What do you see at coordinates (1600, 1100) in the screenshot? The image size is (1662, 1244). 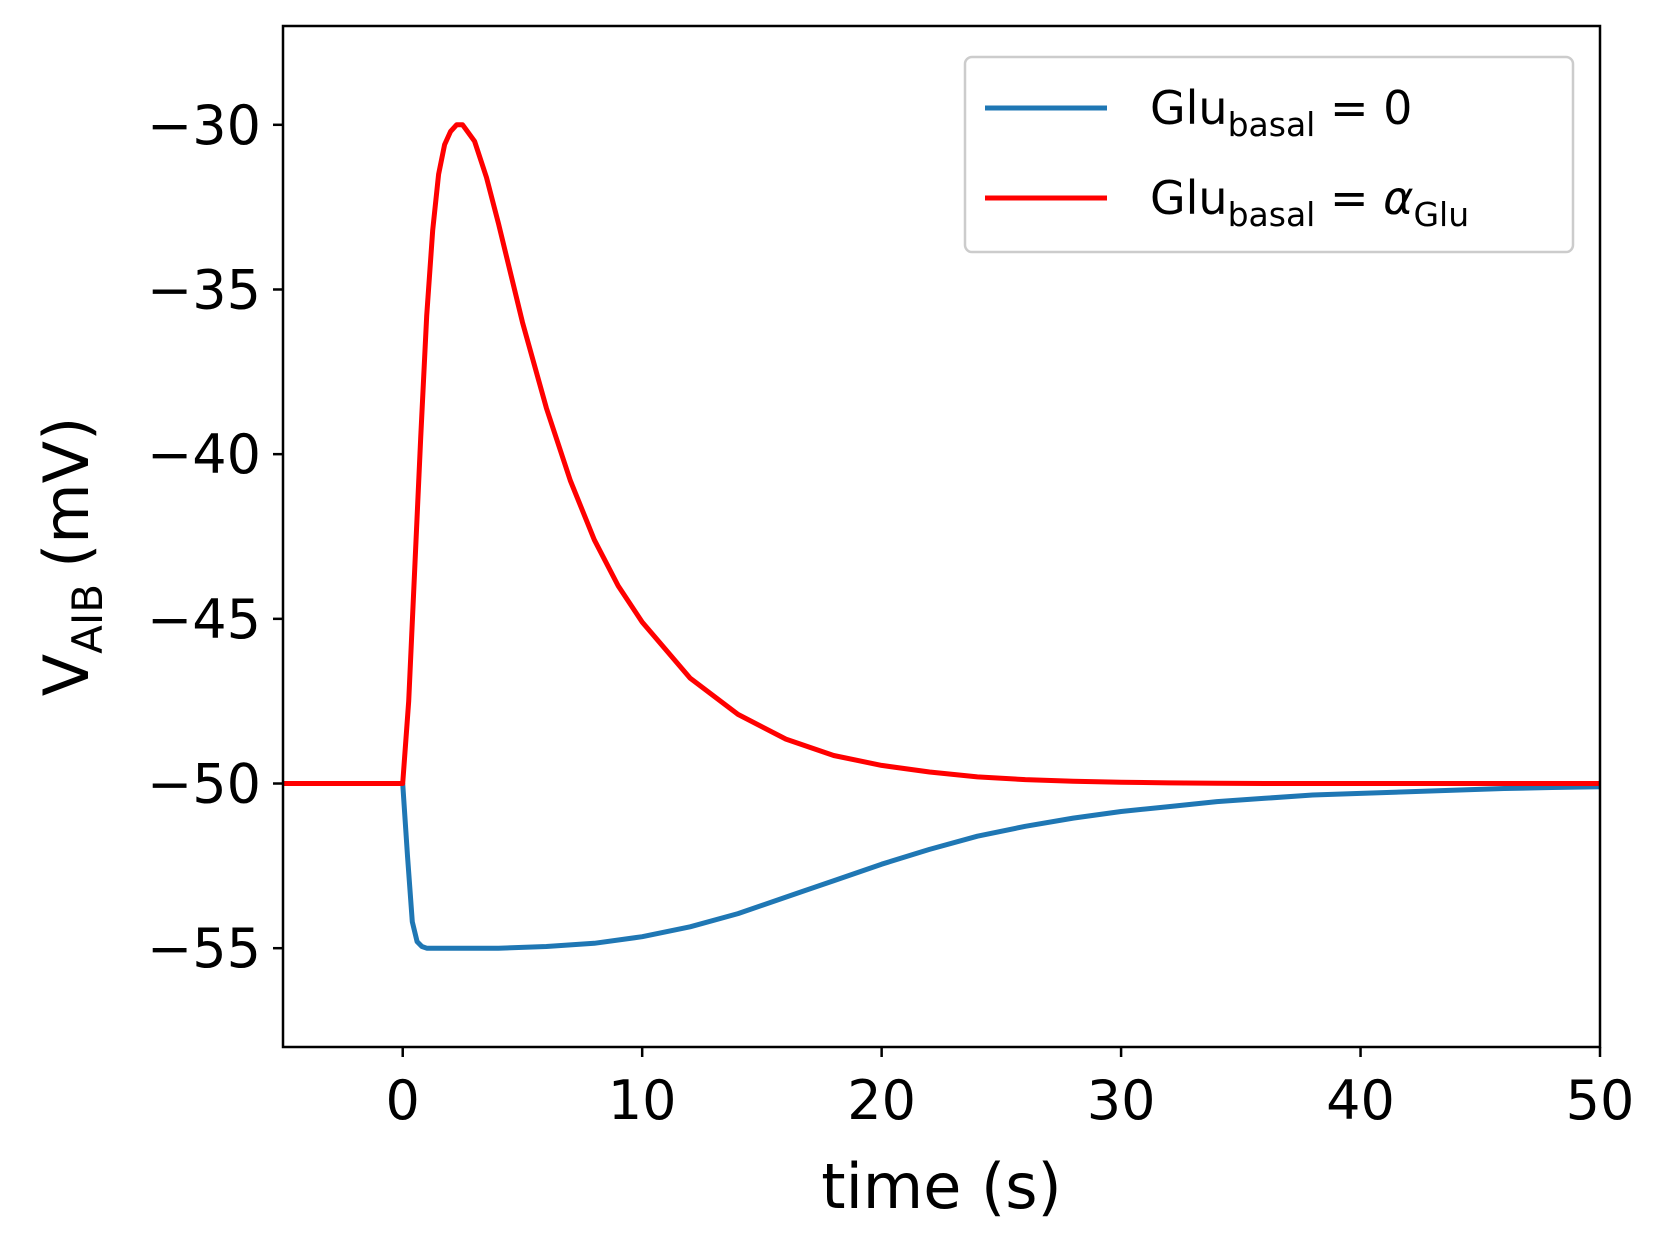 I see `x-tick-label: 50` at bounding box center [1600, 1100].